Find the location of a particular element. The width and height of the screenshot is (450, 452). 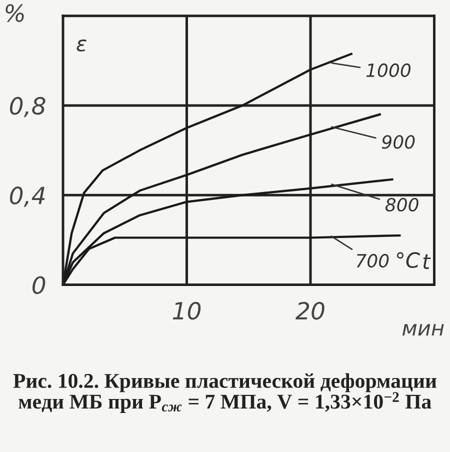

text: Рис. 10.2. Кривые пластической деформации меди МБ при P$_{сж}$ = 7 МПа, V = 1,33×10$^{−2}$ Па is located at coordinates (224, 393).